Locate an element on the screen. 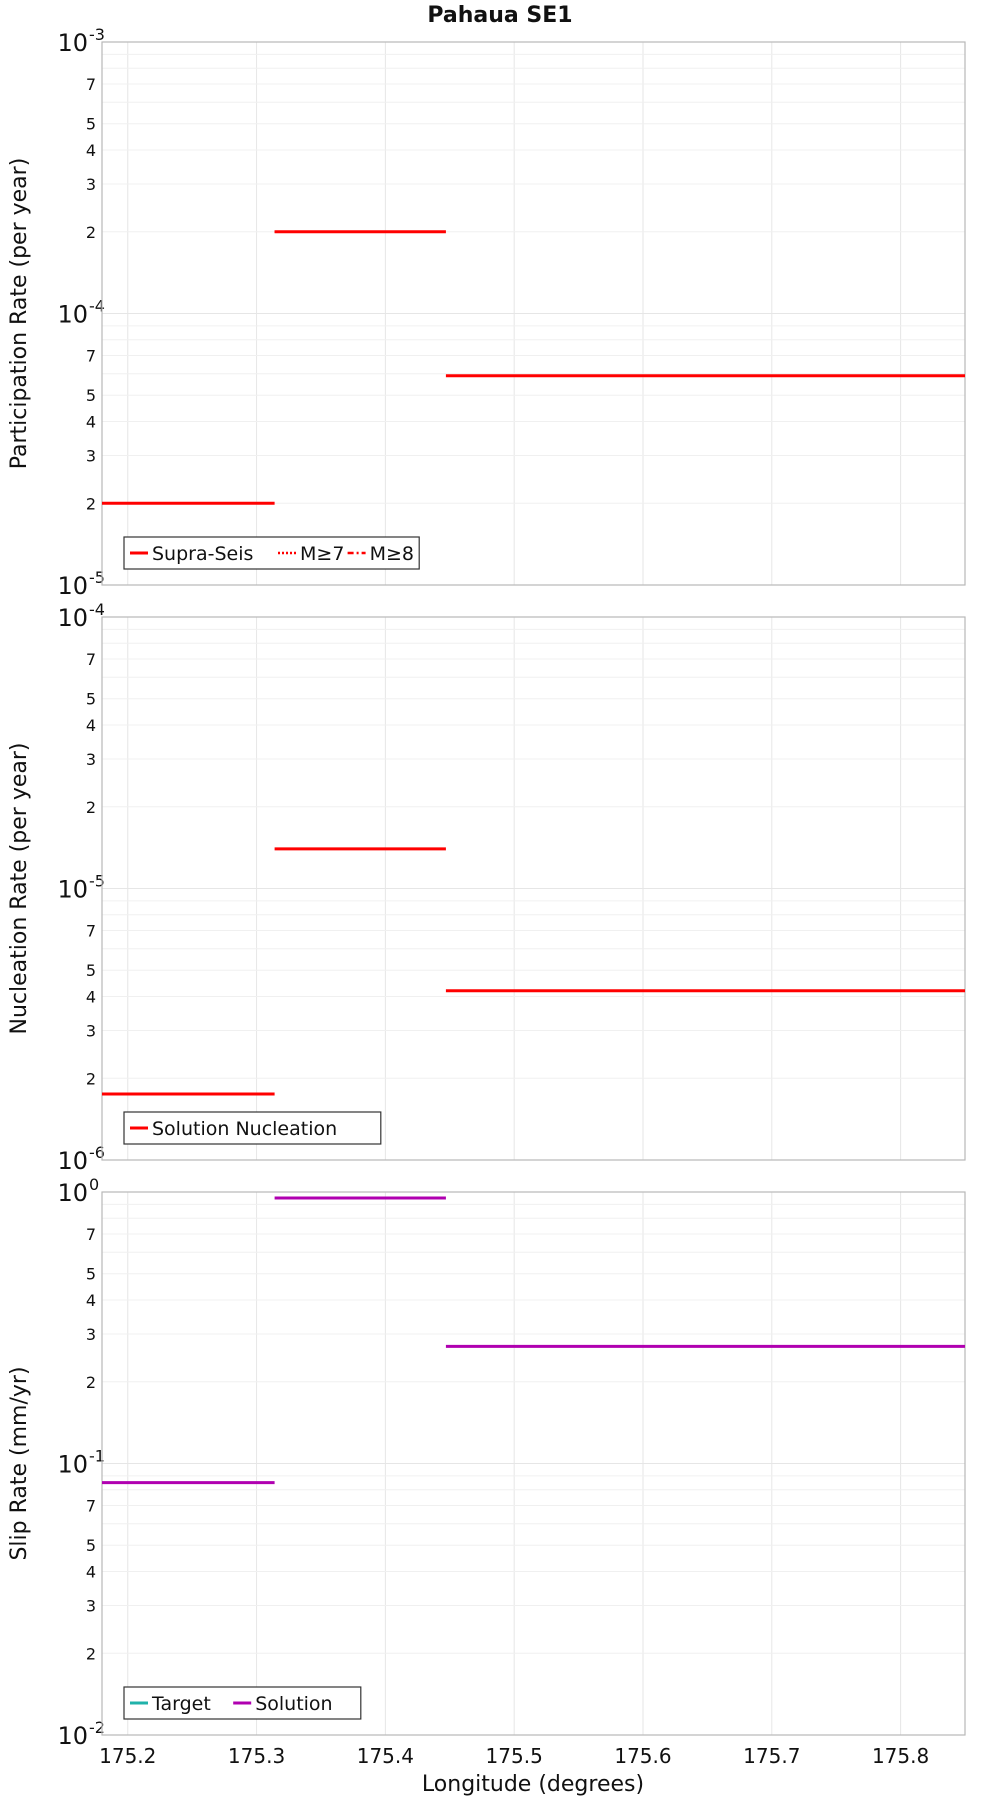  y-tick-exponent: -3 is located at coordinates (97, 34).